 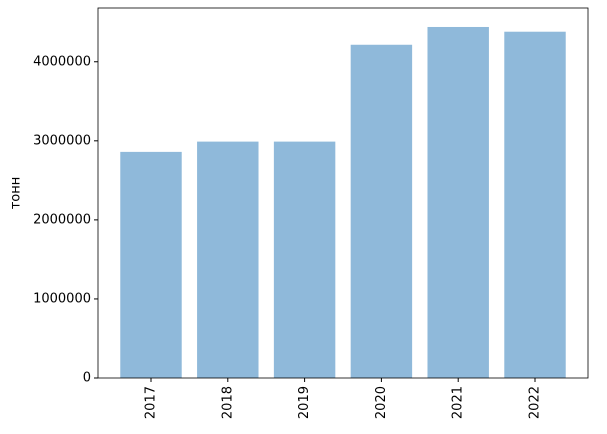 I want to click on y-tick-label: 1000000, so click(x=62, y=298).